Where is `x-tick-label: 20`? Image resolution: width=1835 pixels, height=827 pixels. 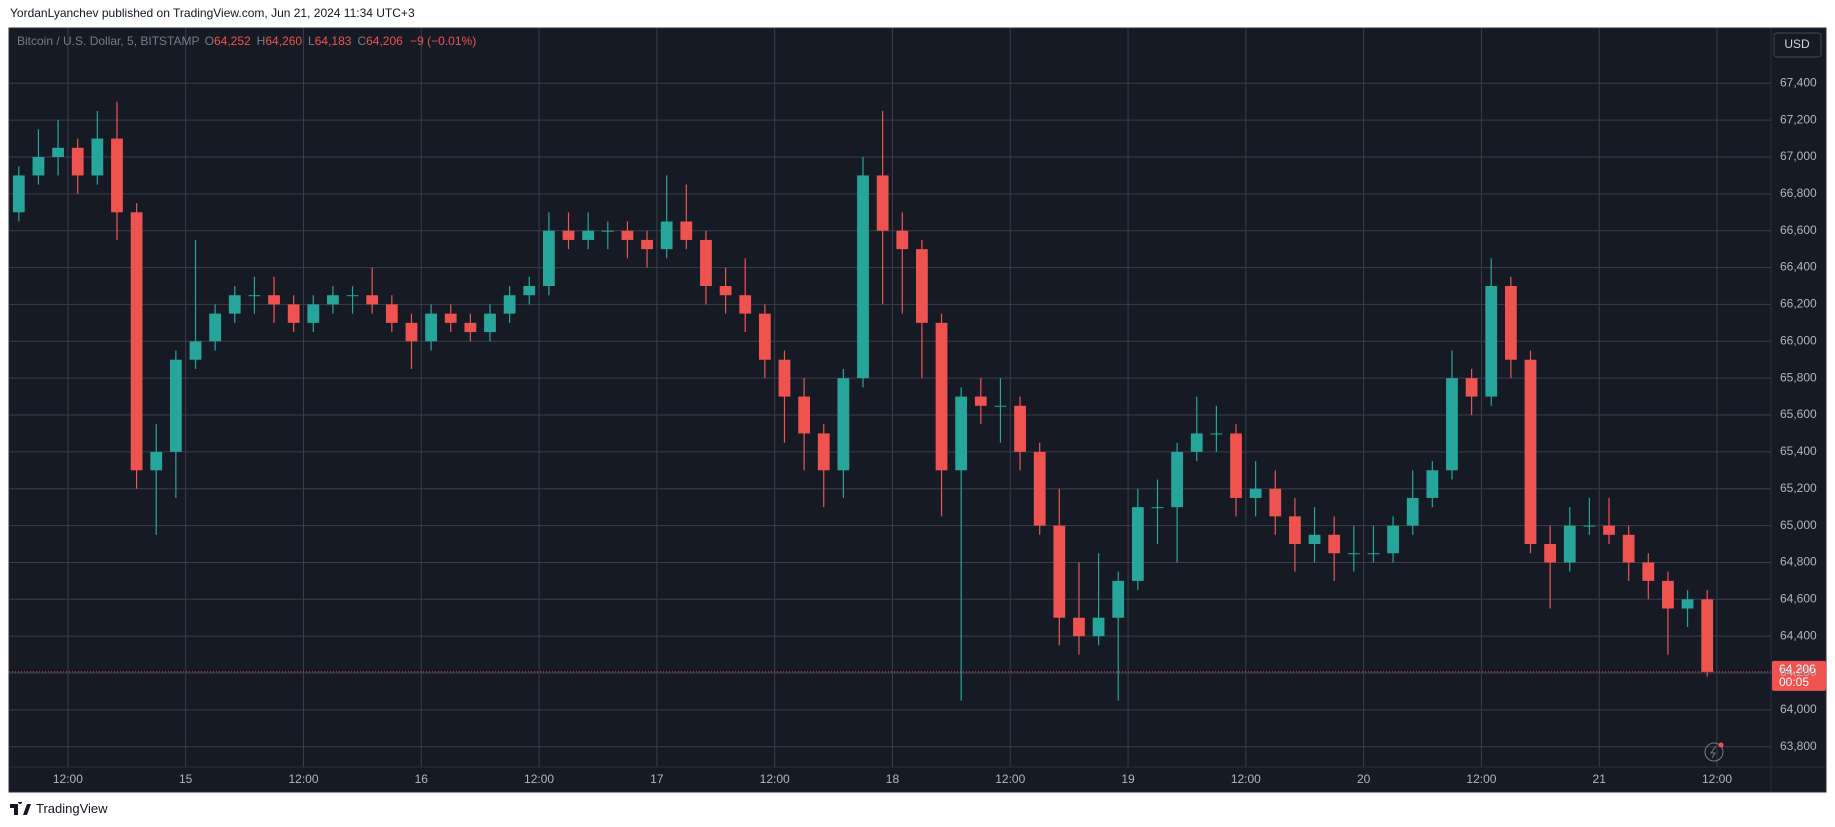
x-tick-label: 20 is located at coordinates (1364, 779).